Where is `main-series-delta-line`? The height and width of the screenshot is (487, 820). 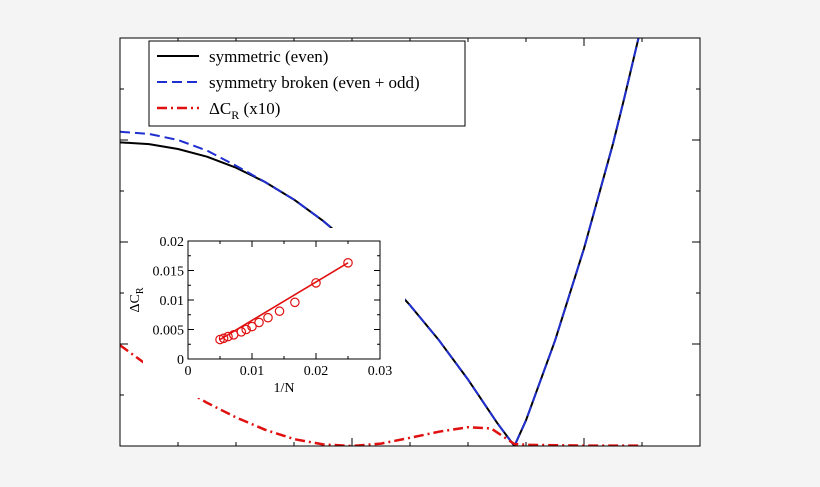
main-series-delta-line is located at coordinates (381, 395).